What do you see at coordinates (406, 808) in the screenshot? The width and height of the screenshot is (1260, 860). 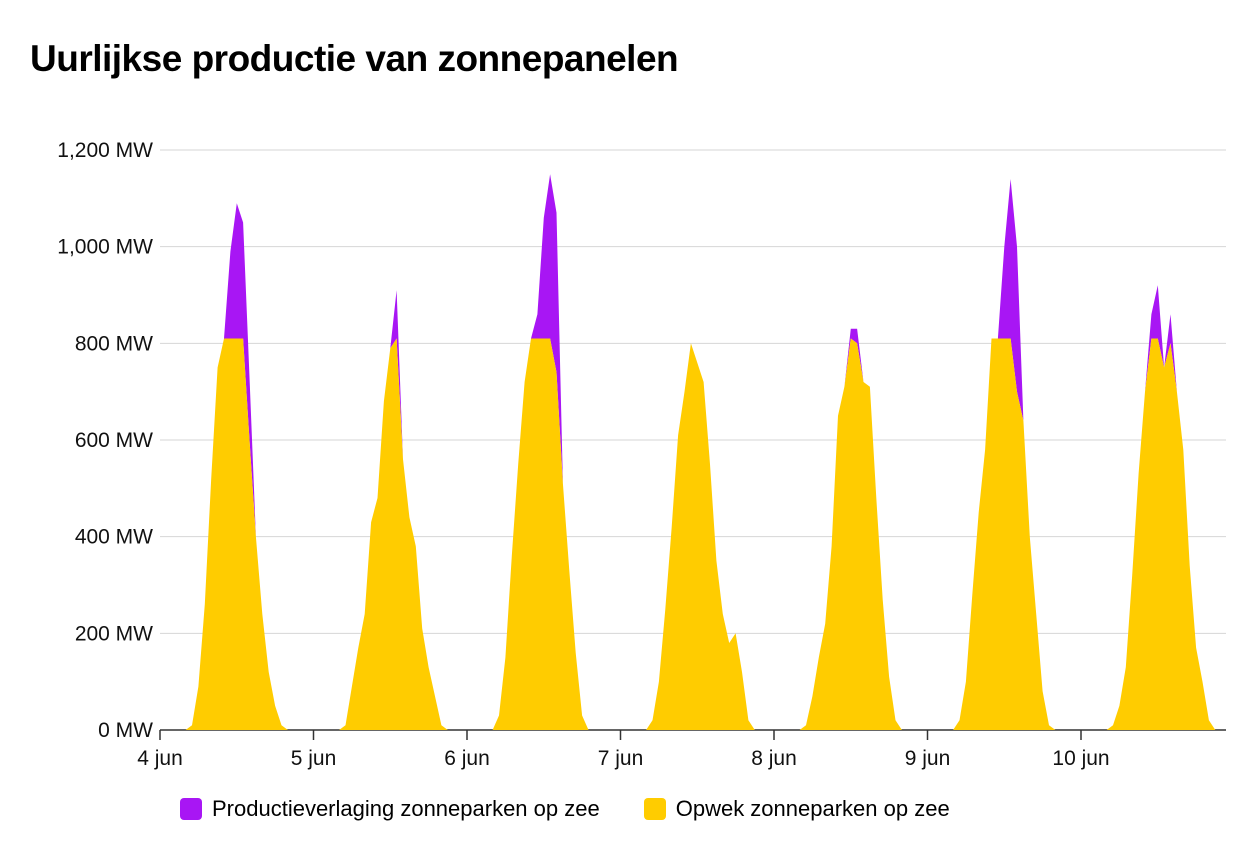 I see `legend-label-reduction: Productieverlaging zonneparken op zee` at bounding box center [406, 808].